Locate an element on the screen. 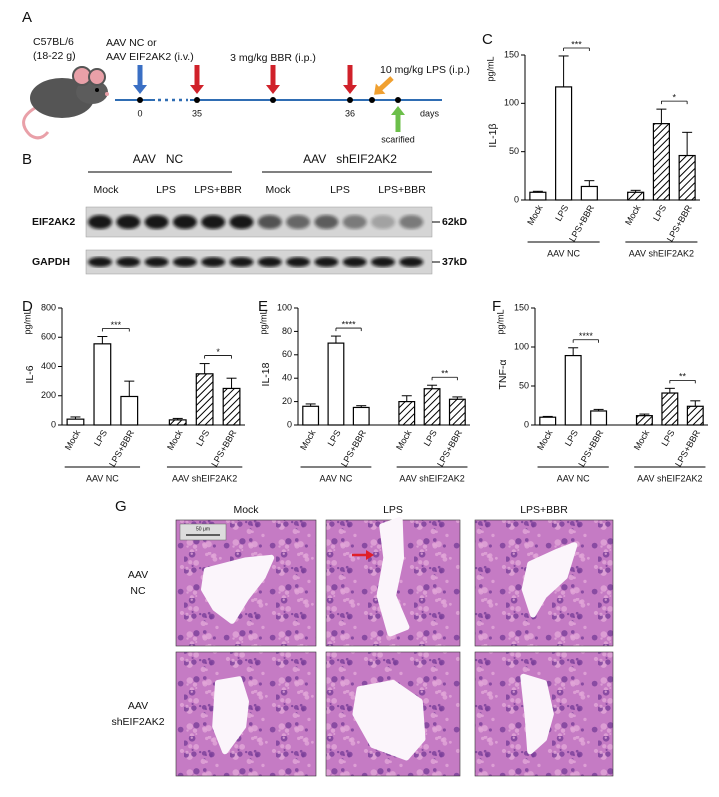  y-tick-label: 40 is located at coordinates (287, 378).